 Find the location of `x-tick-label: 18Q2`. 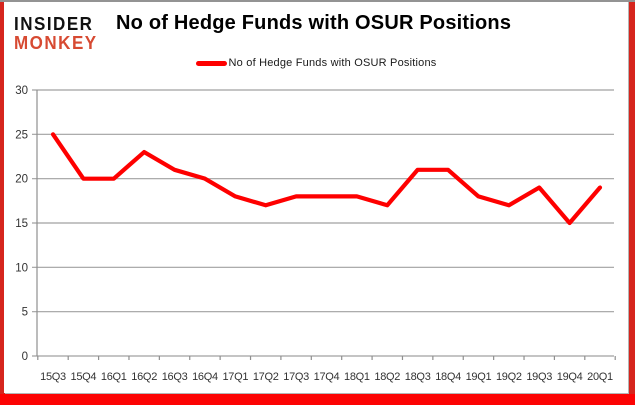

x-tick-label: 18Q2 is located at coordinates (387, 377).